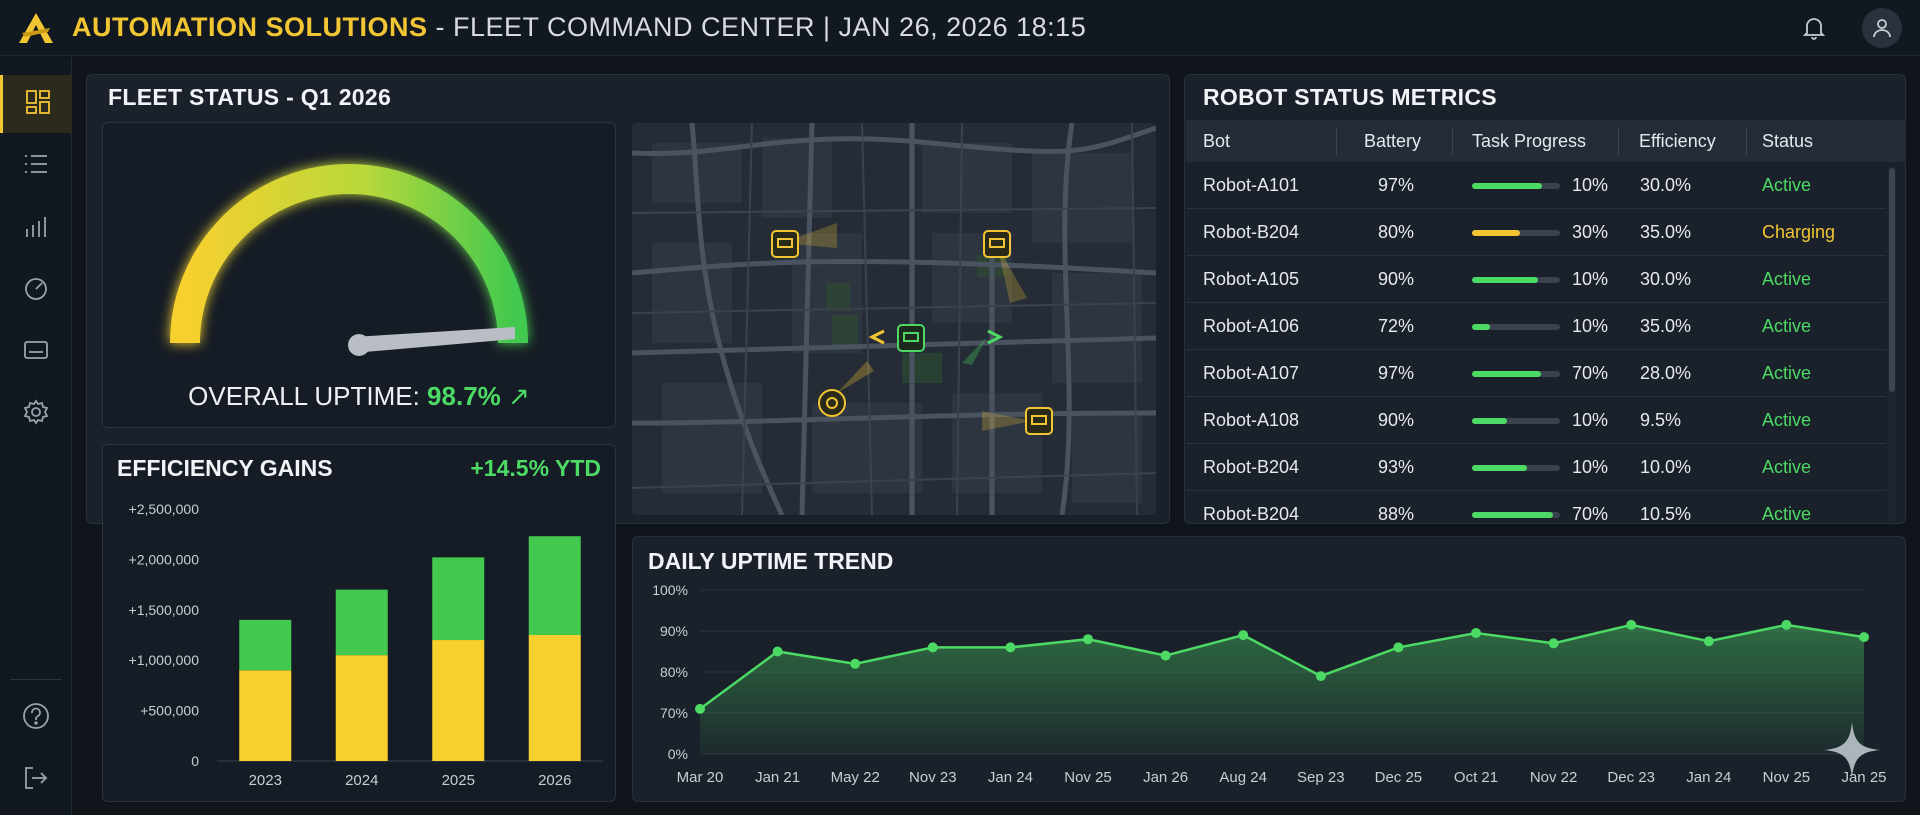  What do you see at coordinates (1661, 420) in the screenshot?
I see `cell-efficiency: 9.5%` at bounding box center [1661, 420].